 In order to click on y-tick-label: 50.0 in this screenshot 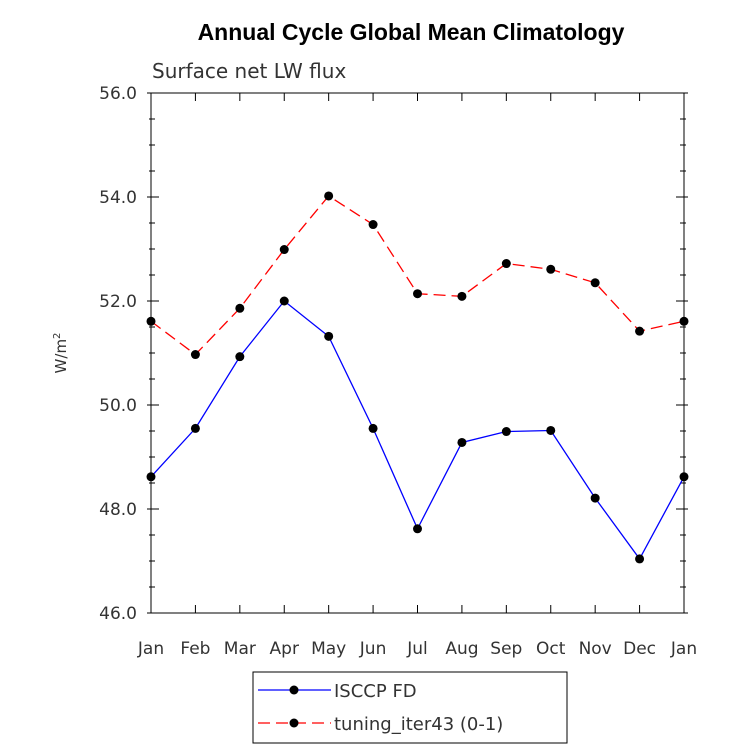, I will do `click(118, 406)`.